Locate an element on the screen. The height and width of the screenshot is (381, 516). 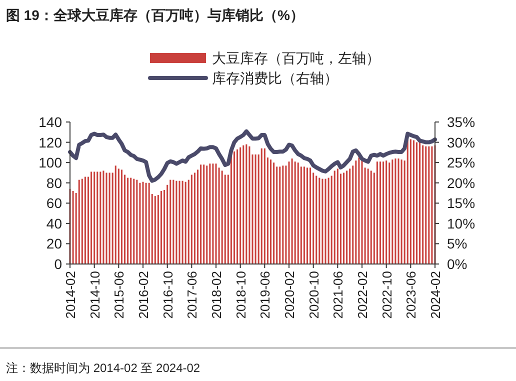
legend-label: 大豆库存（百万吨，左轴） is located at coordinates (296, 58).